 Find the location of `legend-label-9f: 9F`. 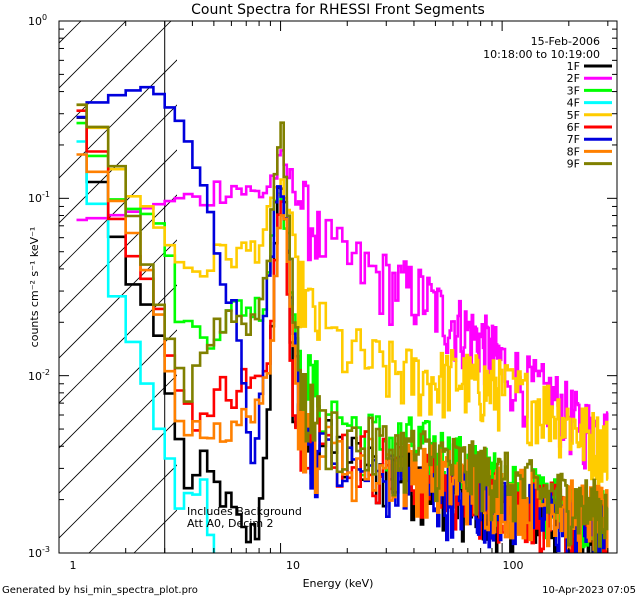

legend-label-9f: 9F is located at coordinates (573, 164).